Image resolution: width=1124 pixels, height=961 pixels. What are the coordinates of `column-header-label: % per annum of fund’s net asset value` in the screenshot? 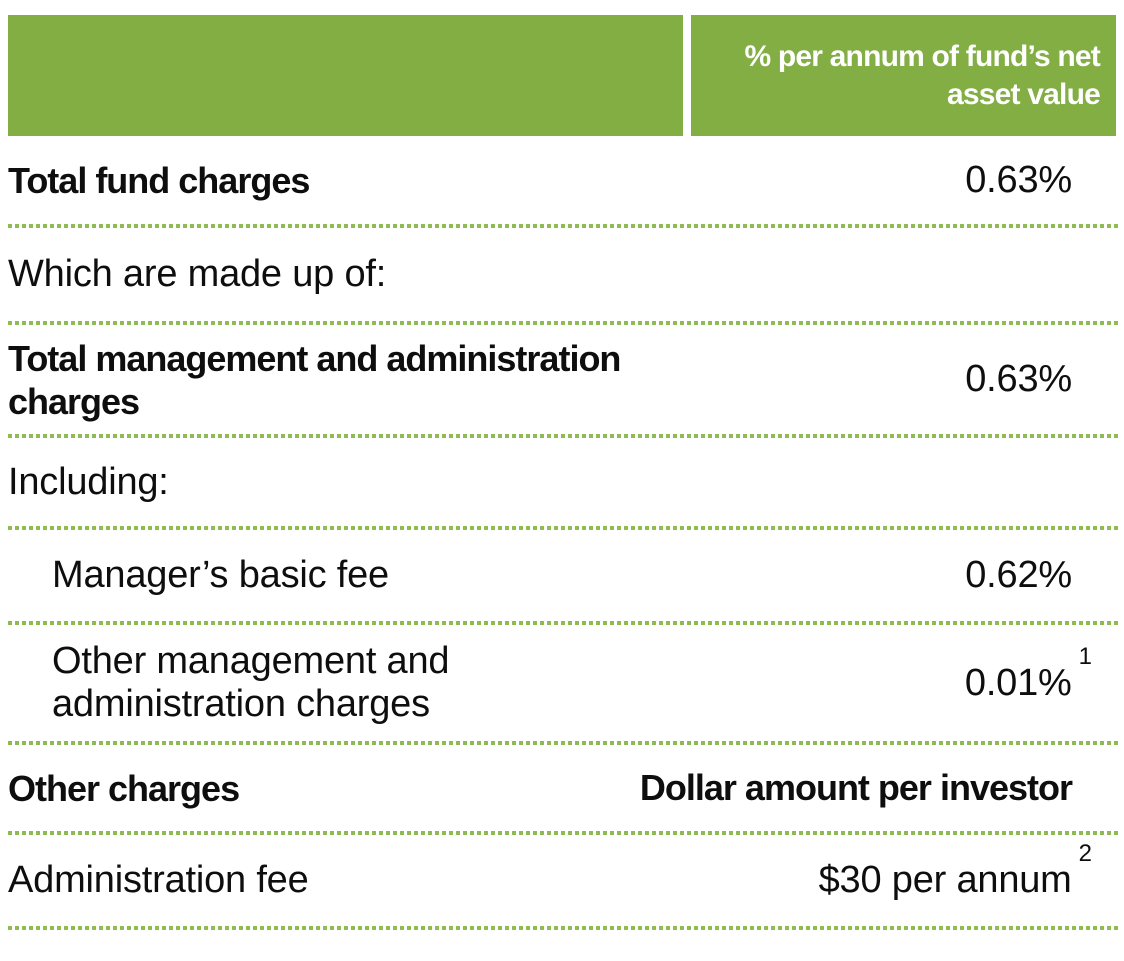 It's located at (922, 75).